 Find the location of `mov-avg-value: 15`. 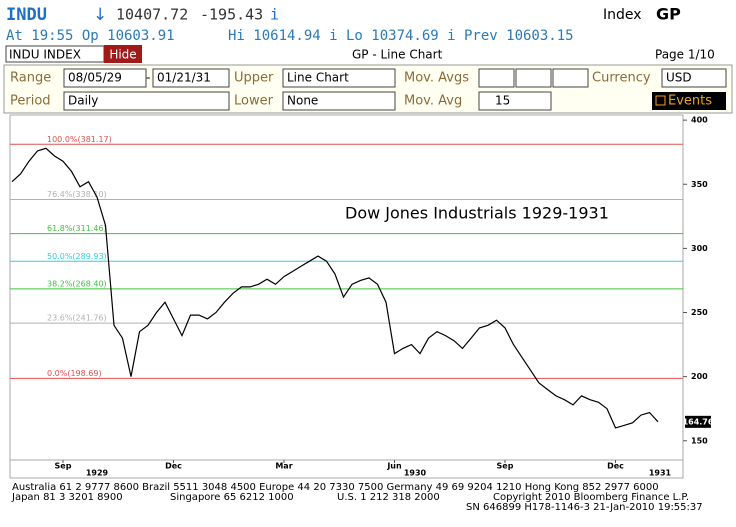

mov-avg-value: 15 is located at coordinates (502, 101).